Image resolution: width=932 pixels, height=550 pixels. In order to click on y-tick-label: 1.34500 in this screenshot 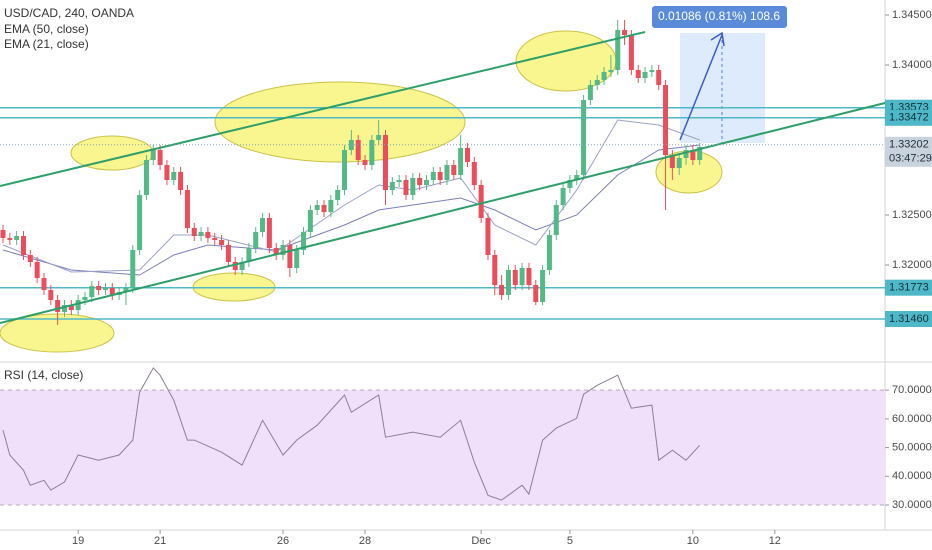, I will do `click(912, 15)`.